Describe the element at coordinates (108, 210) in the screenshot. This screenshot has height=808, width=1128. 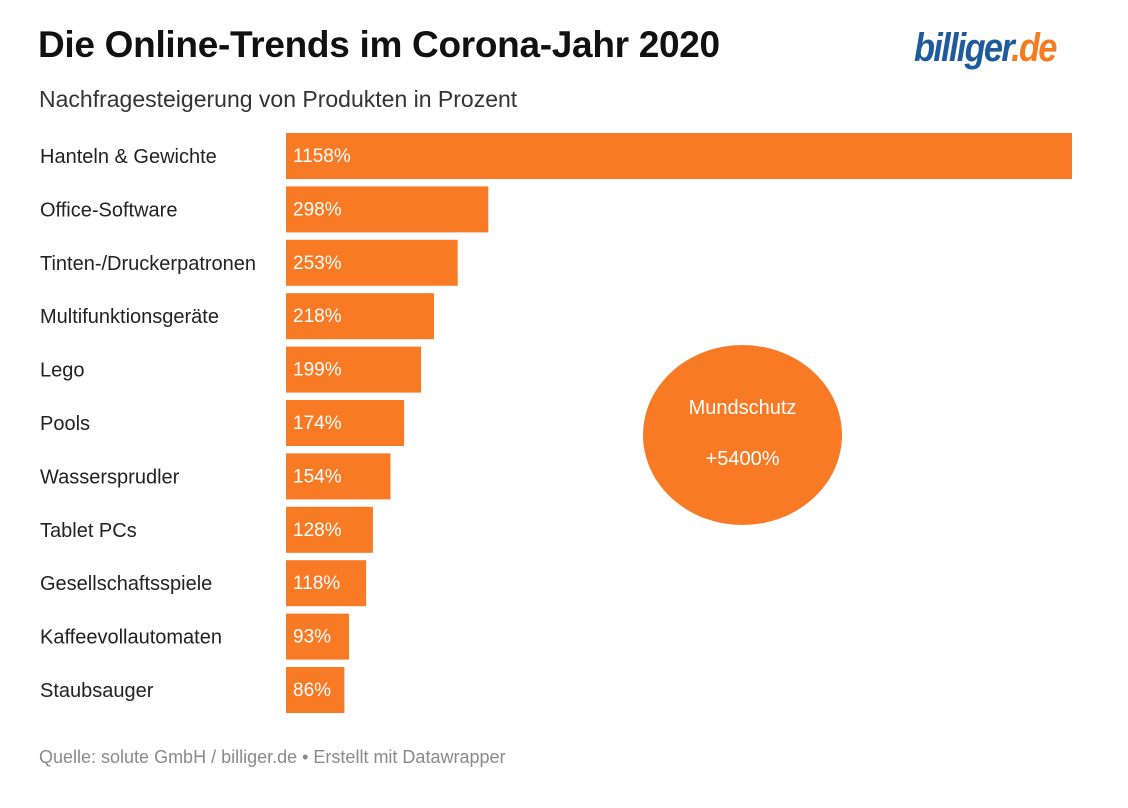
I see `category-label: Office-Software` at that location.